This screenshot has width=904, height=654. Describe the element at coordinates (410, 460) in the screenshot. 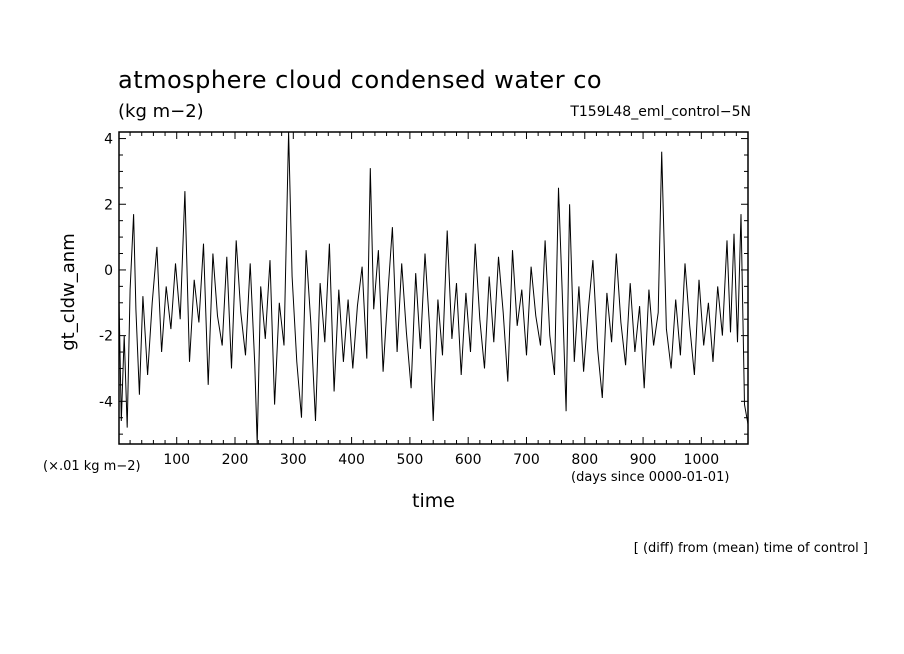

I see `x-tick-label: 500` at that location.